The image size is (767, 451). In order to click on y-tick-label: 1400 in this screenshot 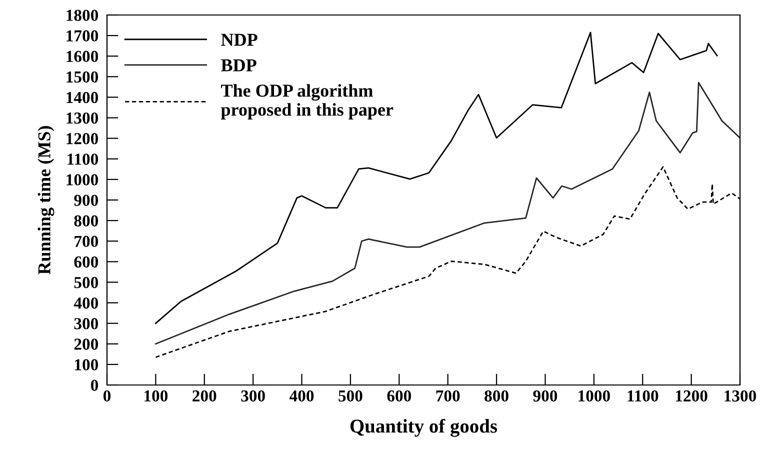, I will do `click(82, 98)`.